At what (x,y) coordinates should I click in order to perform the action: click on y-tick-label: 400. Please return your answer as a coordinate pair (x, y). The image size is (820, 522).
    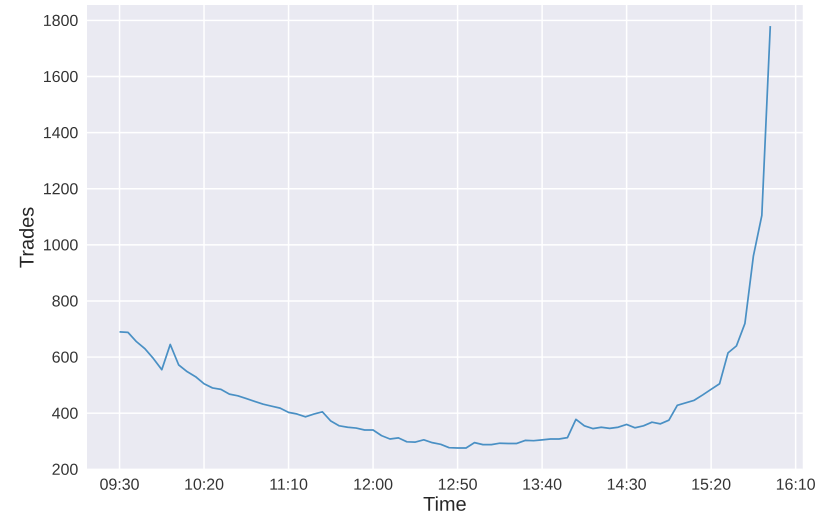
    Looking at the image, I should click on (65, 413).